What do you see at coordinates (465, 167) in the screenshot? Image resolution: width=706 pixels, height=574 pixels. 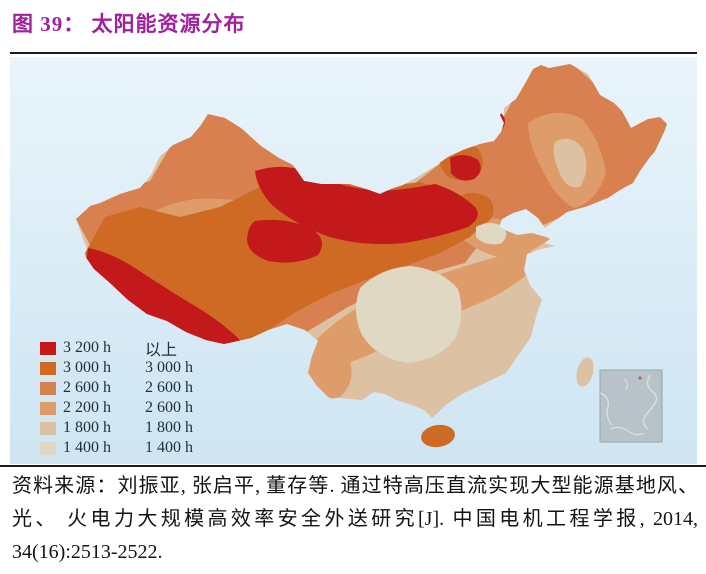 I see `region-3200h-northeast-b` at bounding box center [465, 167].